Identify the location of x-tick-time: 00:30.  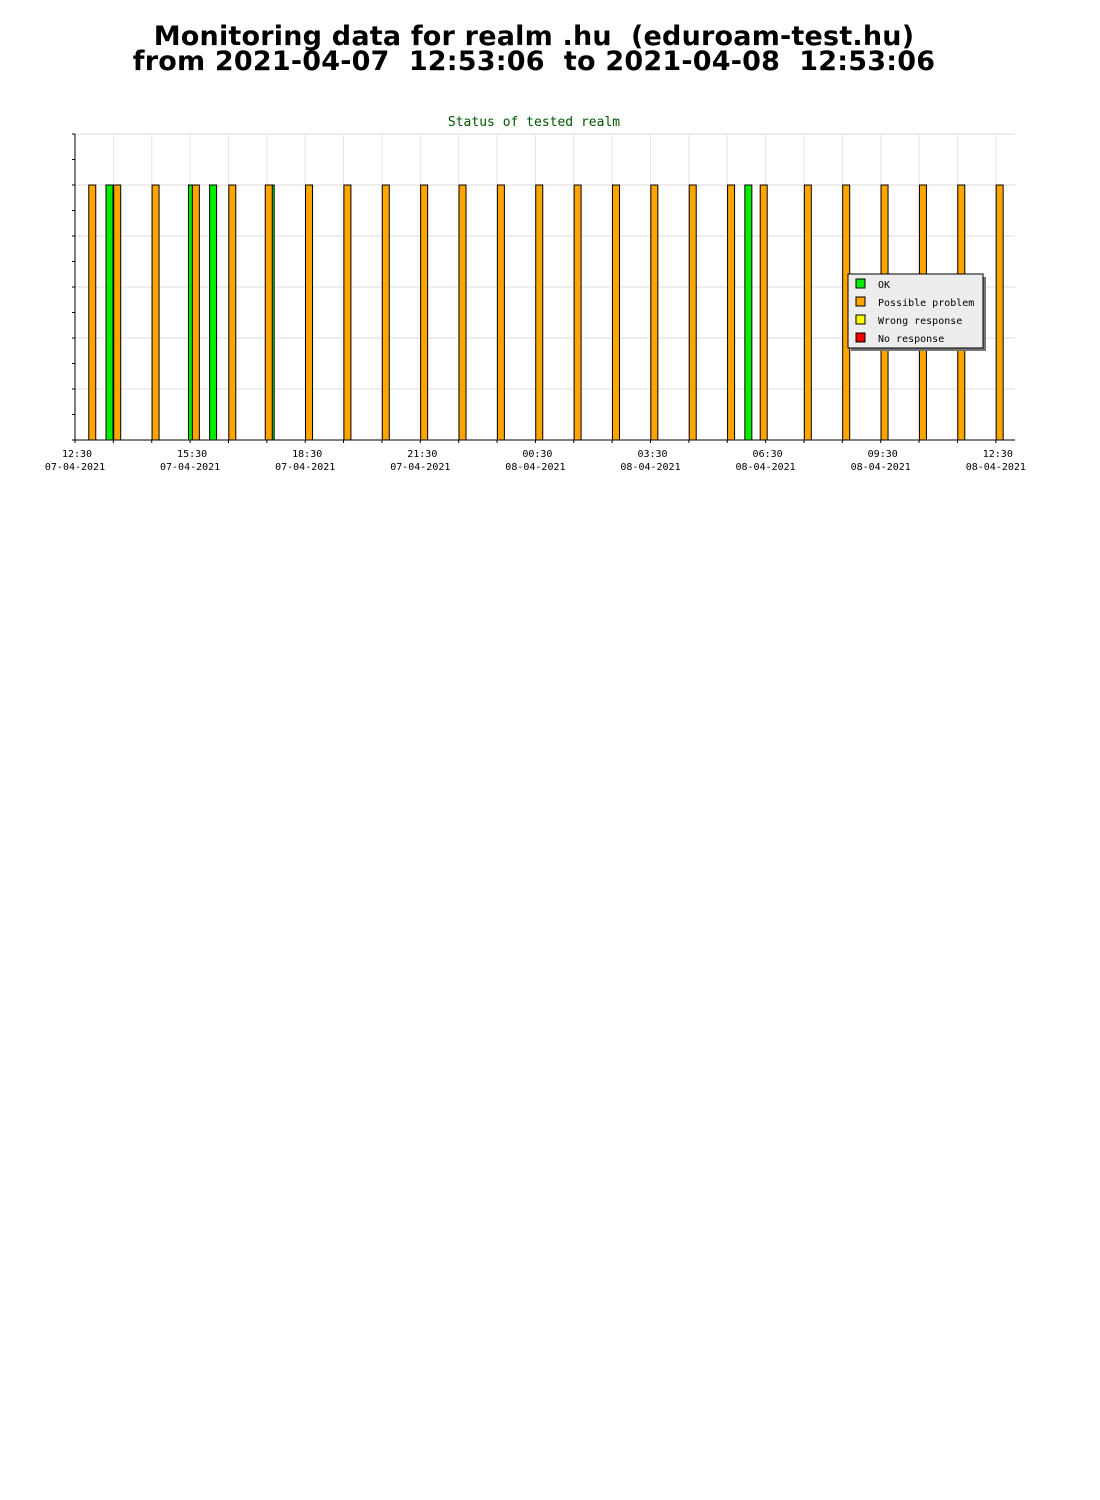
(537, 454).